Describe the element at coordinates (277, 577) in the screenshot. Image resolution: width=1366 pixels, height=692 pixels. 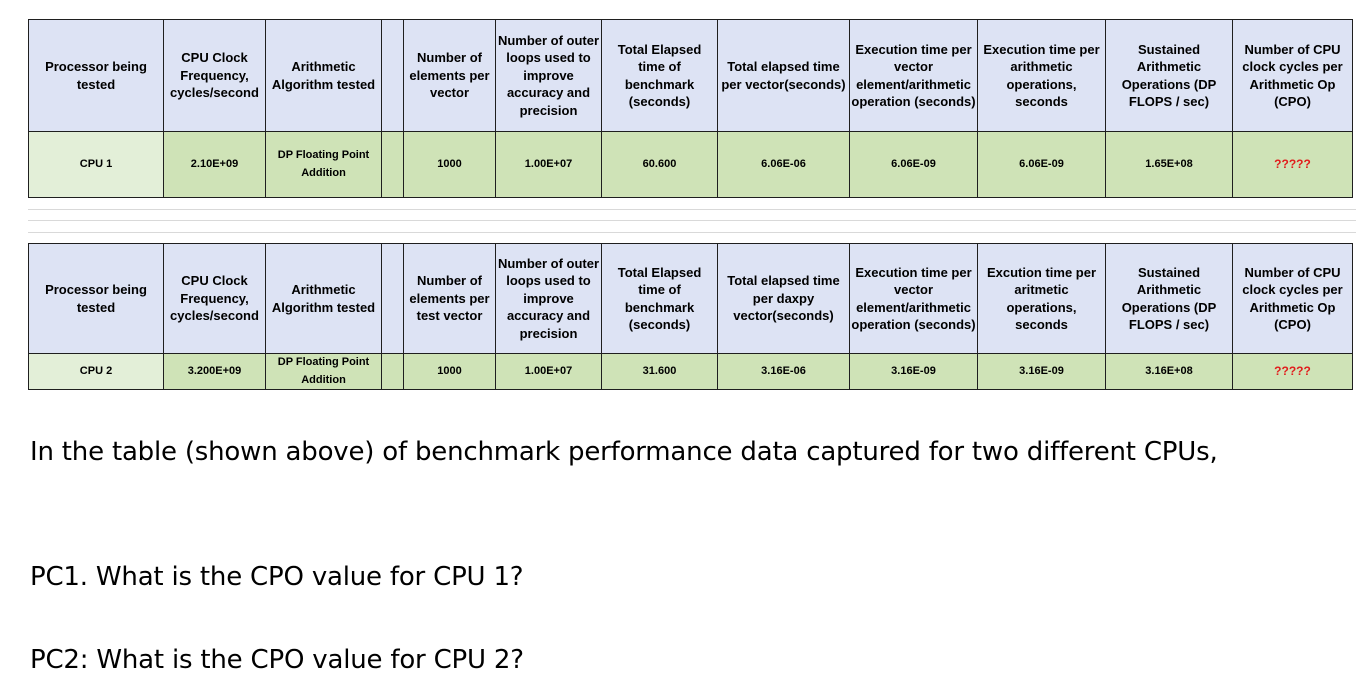
I see `question-pc1: PC1. What is the CPO value for CPU 1?` at that location.